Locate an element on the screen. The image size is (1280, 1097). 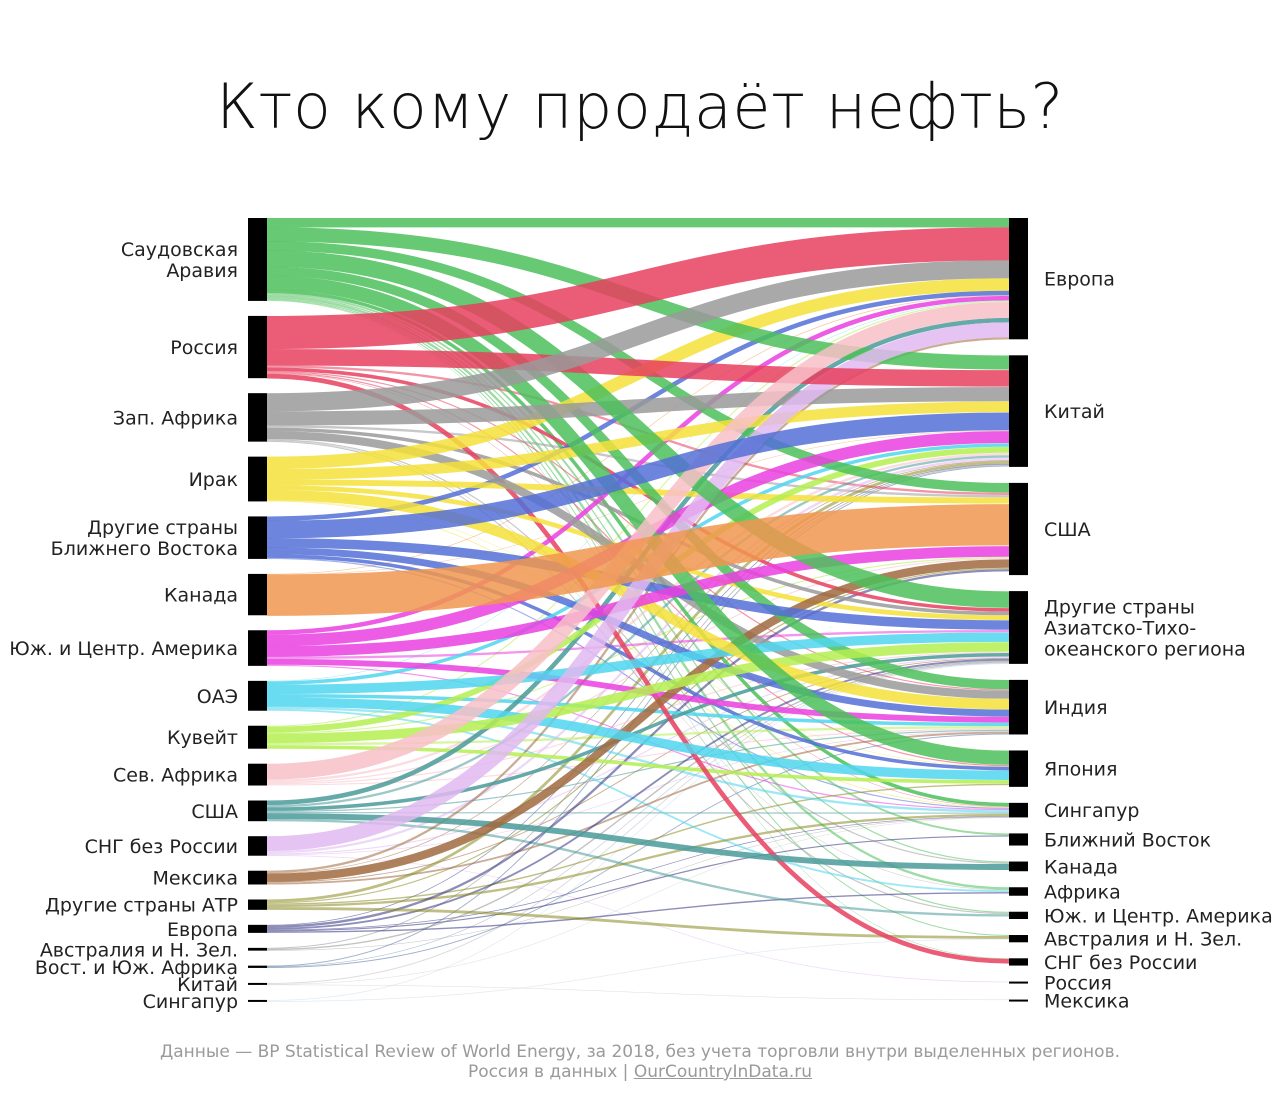
flow-оаэ-to-индия is located at coordinates (638, 710).